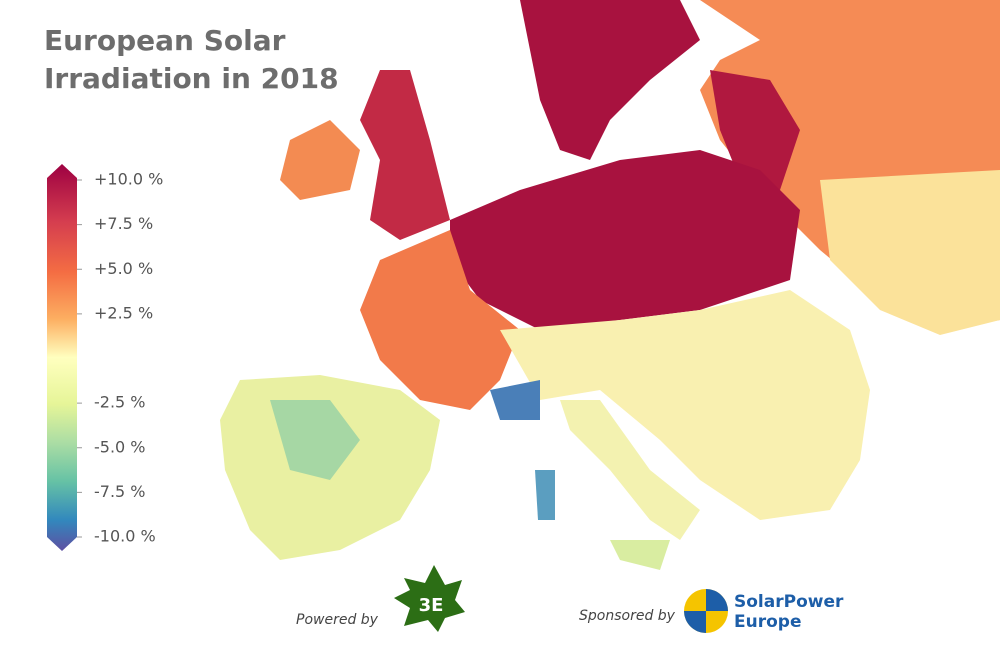 The image size is (1000, 647). What do you see at coordinates (337, 620) in the screenshot?
I see `powered-by: Powered by` at bounding box center [337, 620].